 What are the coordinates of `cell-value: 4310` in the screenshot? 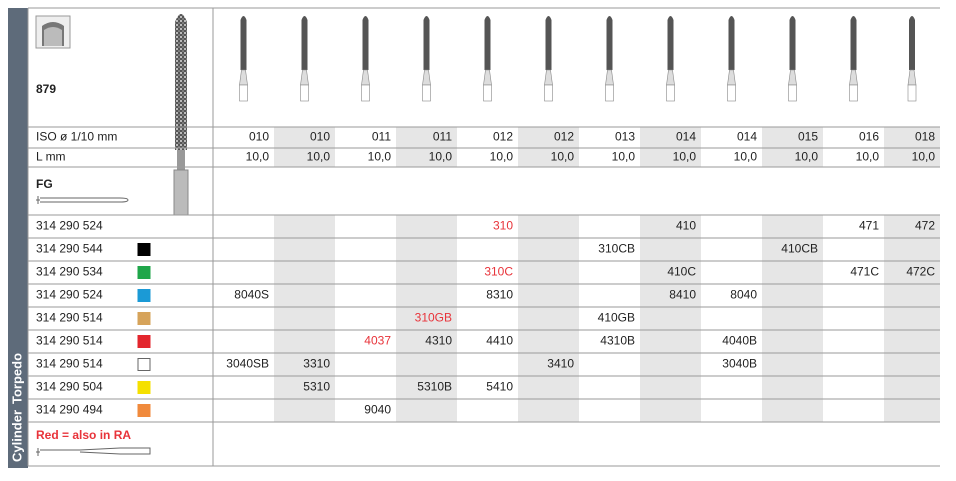 It's located at (438, 341).